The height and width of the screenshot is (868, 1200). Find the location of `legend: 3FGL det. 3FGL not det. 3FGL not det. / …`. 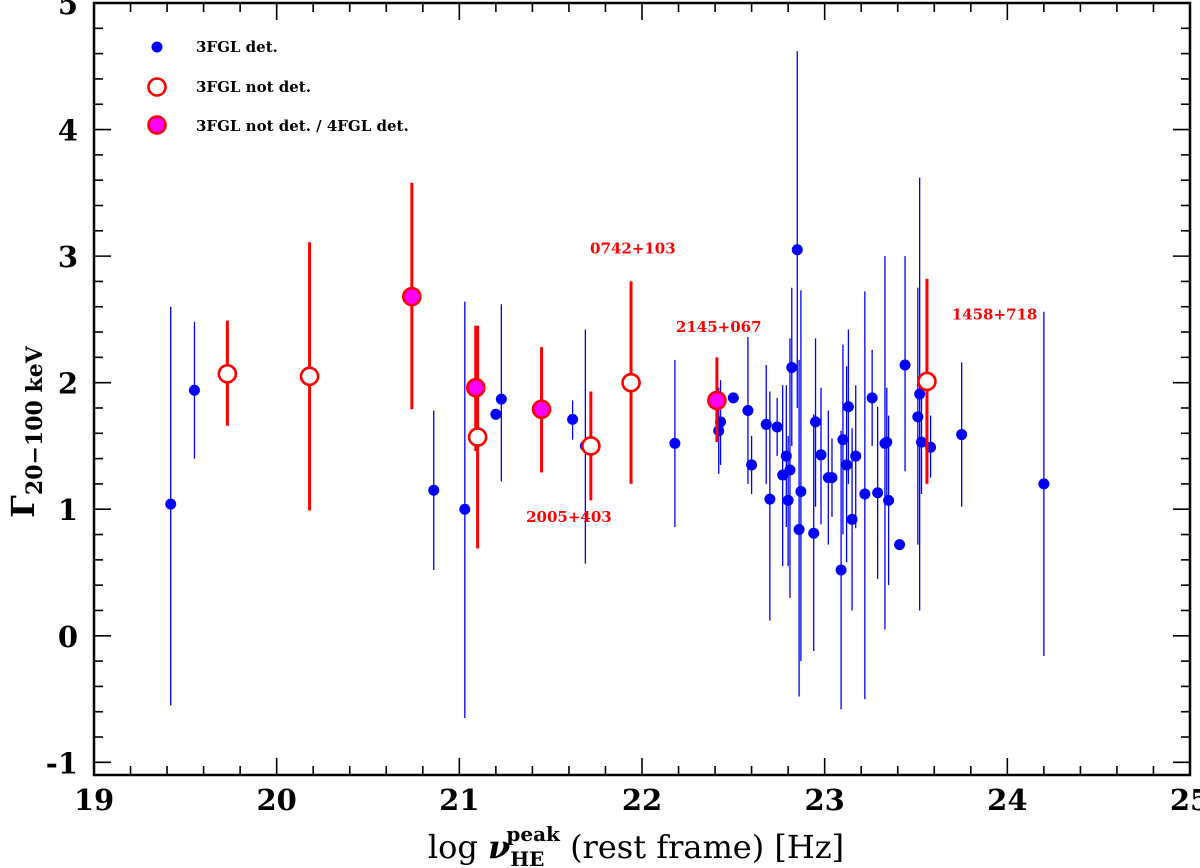

legend: 3FGL det. 3FGL not det. 3FGL not det. / … is located at coordinates (278, 86).